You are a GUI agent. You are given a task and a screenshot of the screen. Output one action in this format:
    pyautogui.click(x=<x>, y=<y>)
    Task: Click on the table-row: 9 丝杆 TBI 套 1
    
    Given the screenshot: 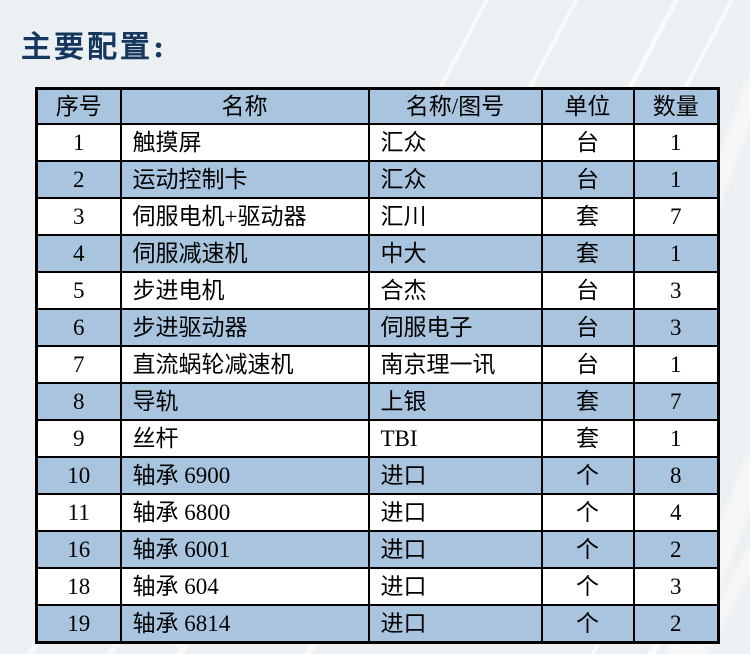 What is the action you would take?
    pyautogui.click(x=377, y=438)
    